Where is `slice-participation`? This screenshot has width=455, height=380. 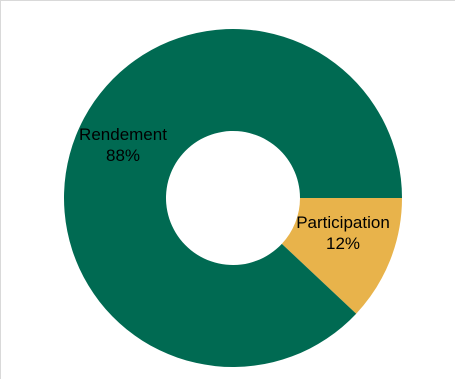
slice-participation is located at coordinates (341, 256).